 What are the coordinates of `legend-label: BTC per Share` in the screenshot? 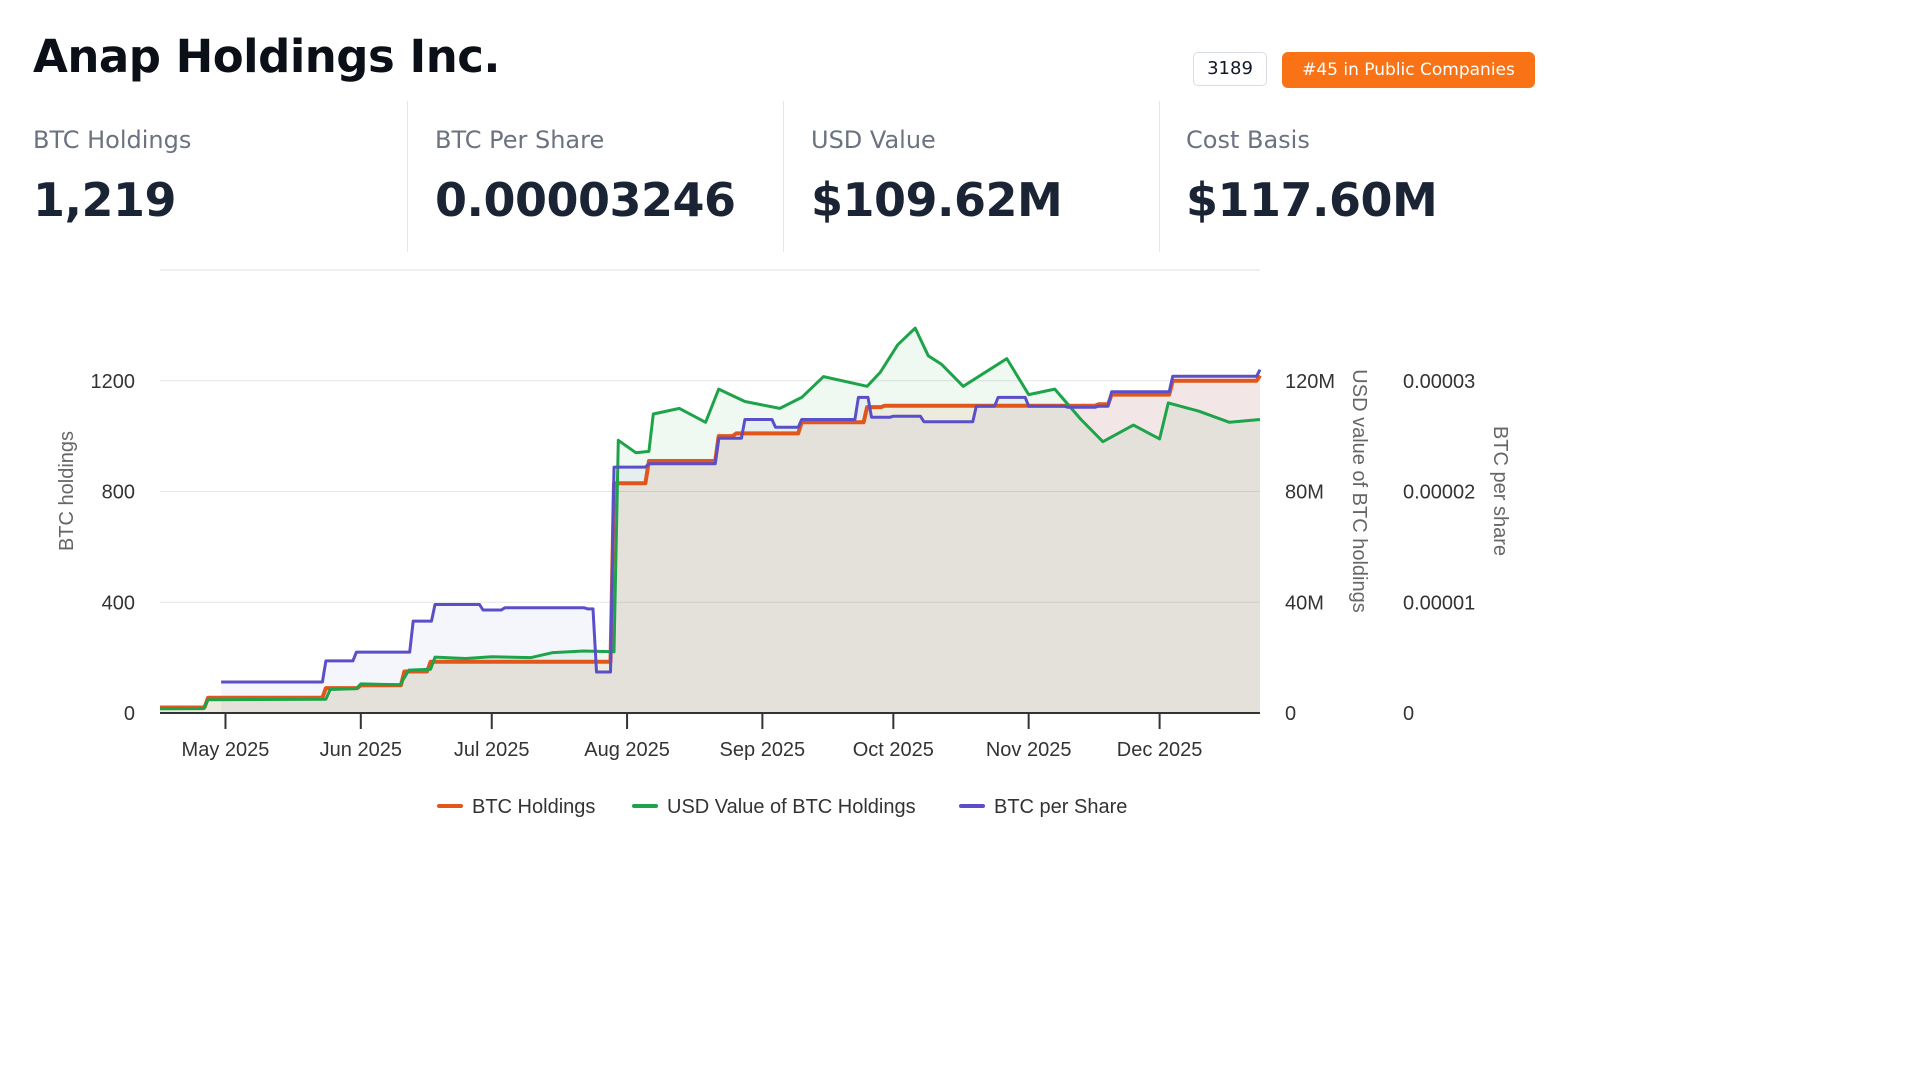 It's located at (1061, 807).